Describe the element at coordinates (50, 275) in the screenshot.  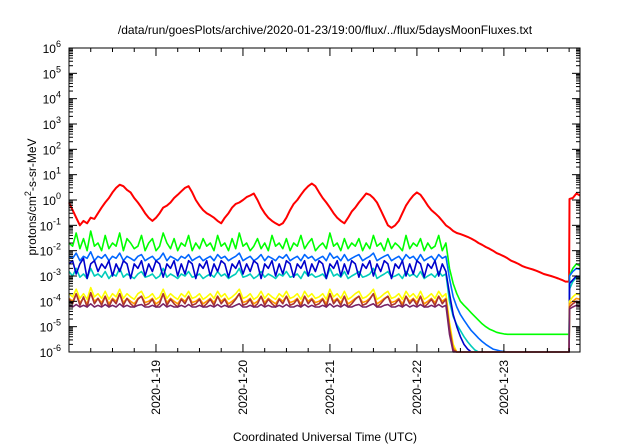
I see `y-tick-label: 10⁻³` at that location.